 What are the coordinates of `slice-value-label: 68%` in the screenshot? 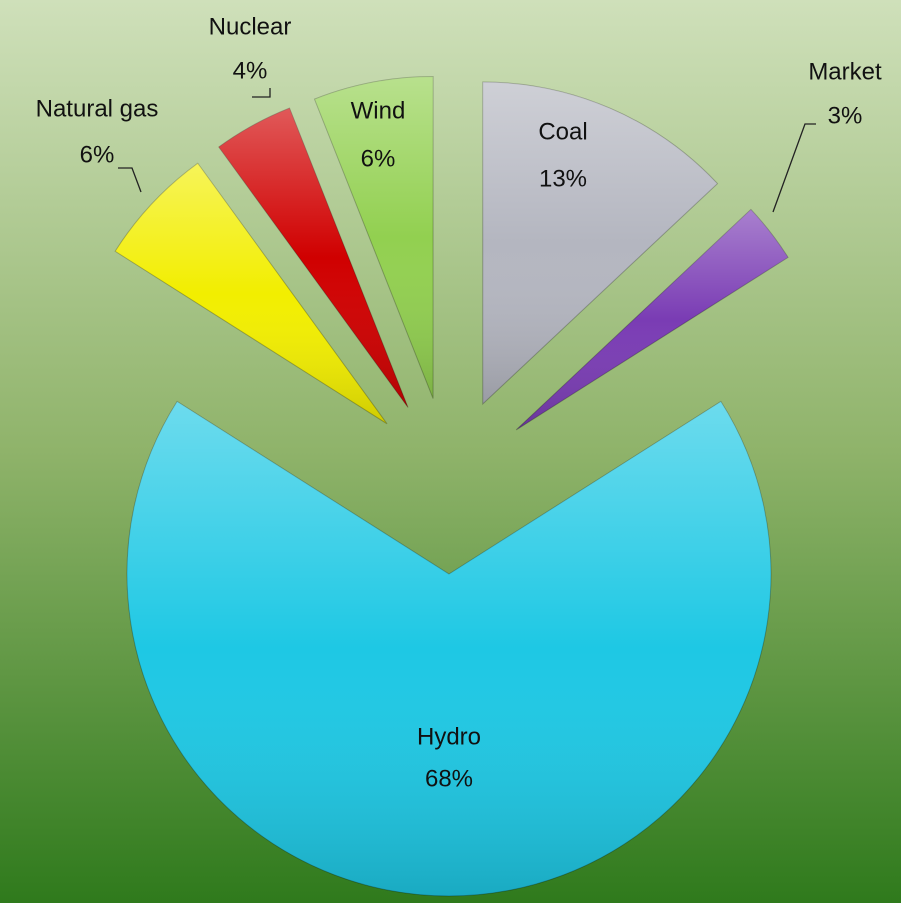 It's located at (449, 778).